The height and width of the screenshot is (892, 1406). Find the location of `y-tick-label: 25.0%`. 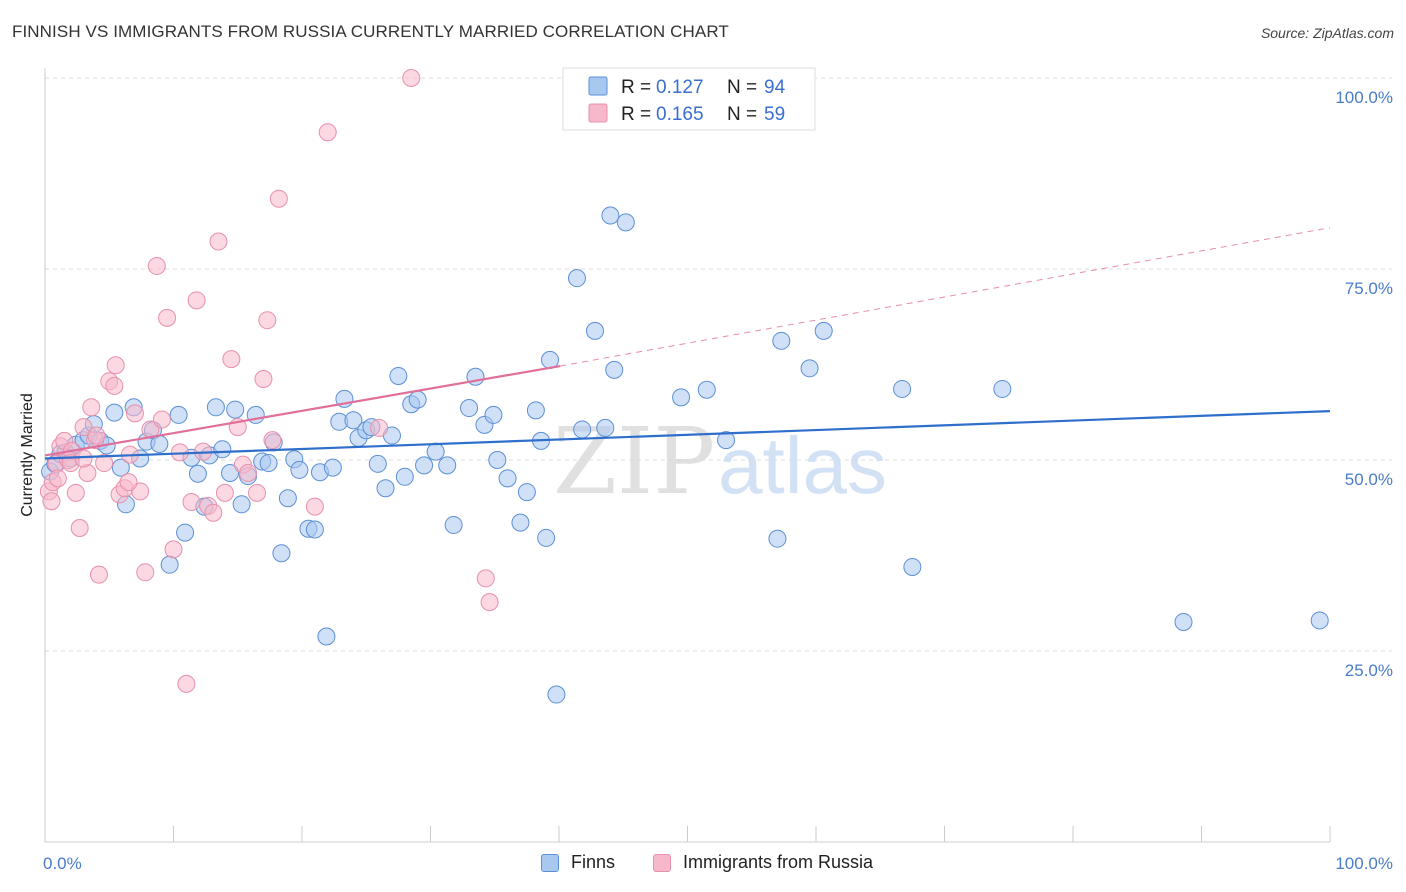

y-tick-label: 25.0% is located at coordinates (1369, 670).